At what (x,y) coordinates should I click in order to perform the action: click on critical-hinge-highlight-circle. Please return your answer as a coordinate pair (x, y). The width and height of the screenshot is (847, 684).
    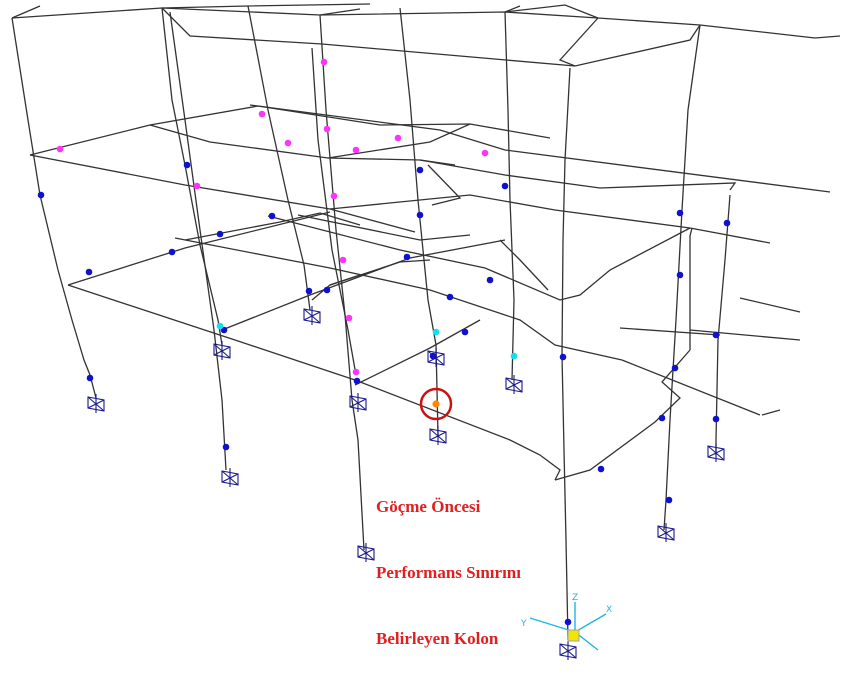
    Looking at the image, I should click on (436, 404).